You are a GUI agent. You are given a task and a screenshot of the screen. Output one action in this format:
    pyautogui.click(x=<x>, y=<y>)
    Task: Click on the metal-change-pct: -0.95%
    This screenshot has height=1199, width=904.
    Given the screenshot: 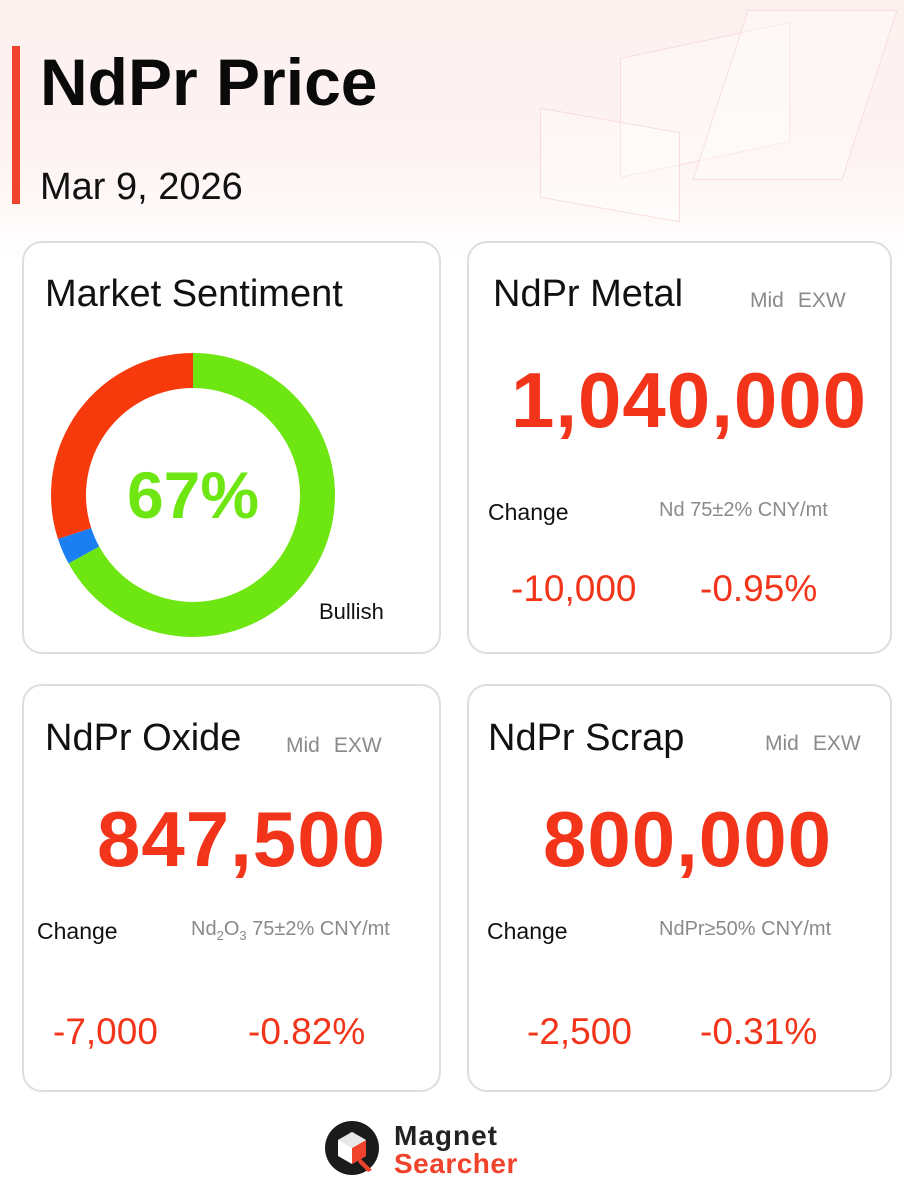 What is the action you would take?
    pyautogui.click(x=759, y=588)
    